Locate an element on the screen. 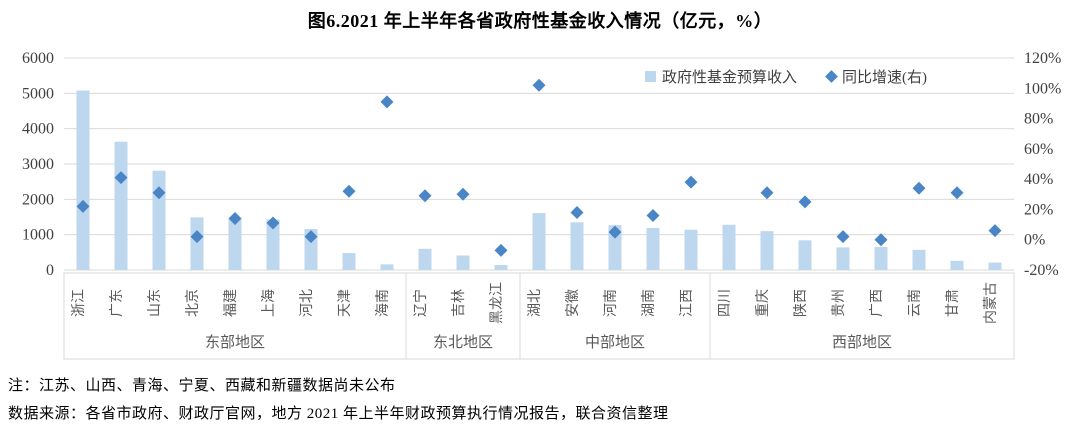 The height and width of the screenshot is (432, 1080). growth-marker-广东 is located at coordinates (121, 178).